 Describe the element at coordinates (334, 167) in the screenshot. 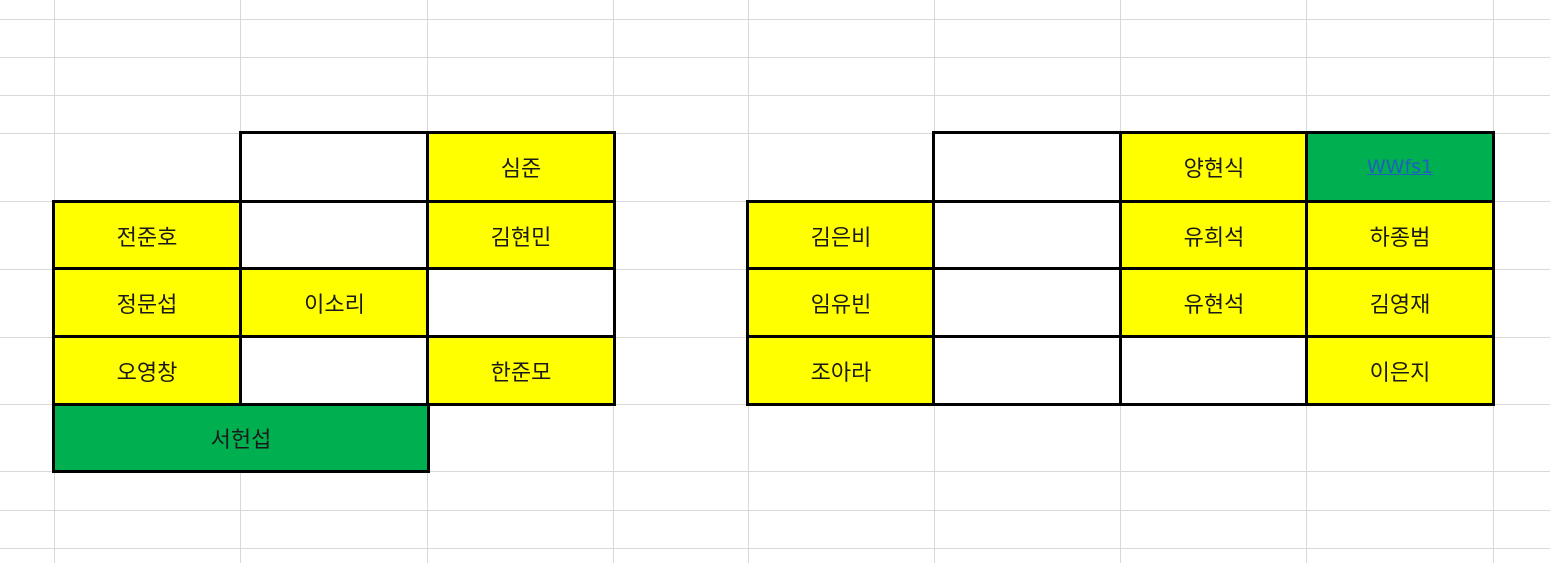

I see `cell-left-r1-c2` at that location.